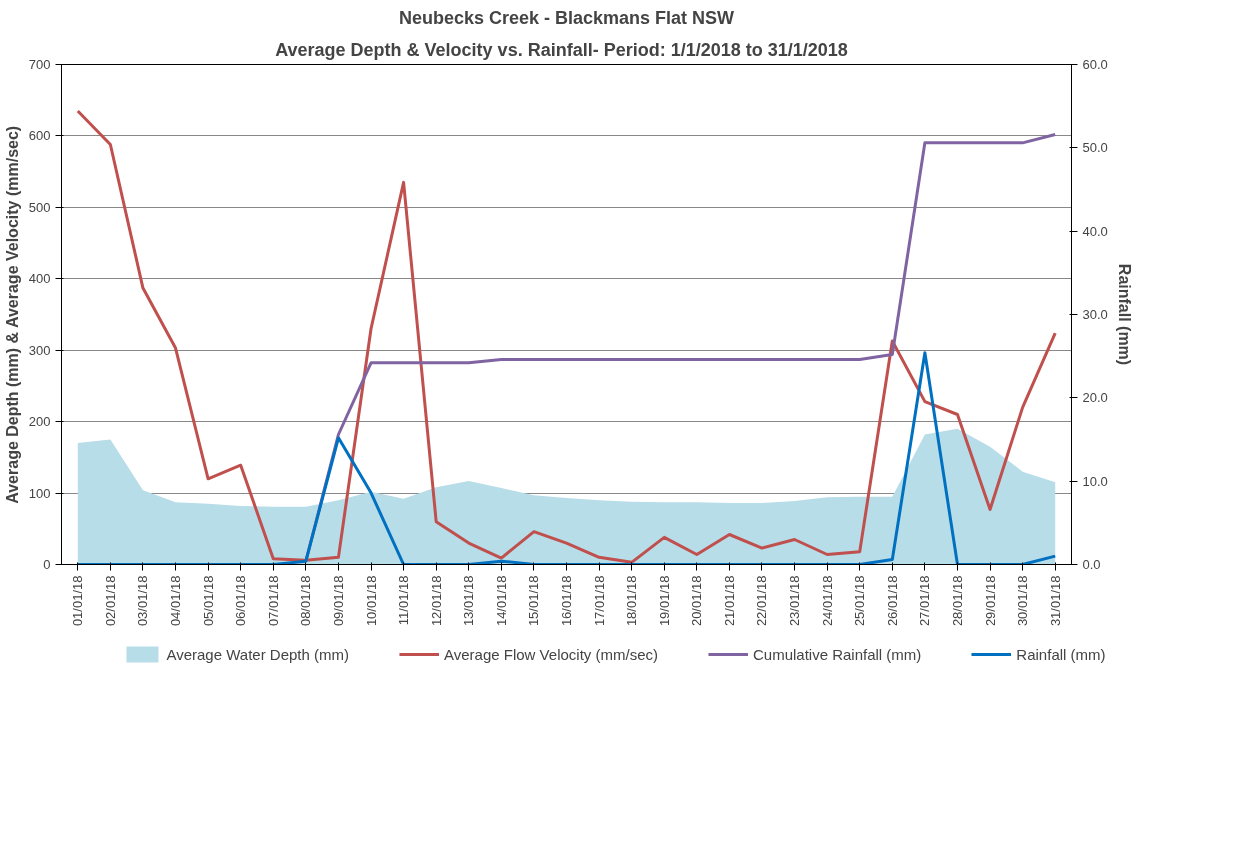 The width and height of the screenshot is (1234, 863). What do you see at coordinates (892, 601) in the screenshot?
I see `x-tick-label: 26/01/18` at bounding box center [892, 601].